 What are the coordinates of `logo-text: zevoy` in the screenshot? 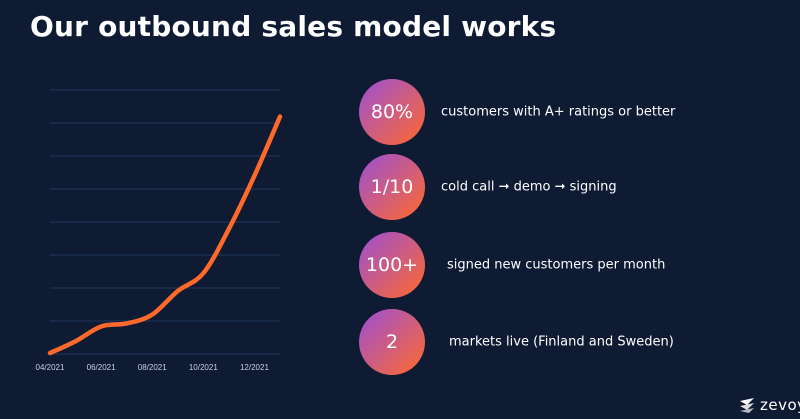 It's located at (780, 405).